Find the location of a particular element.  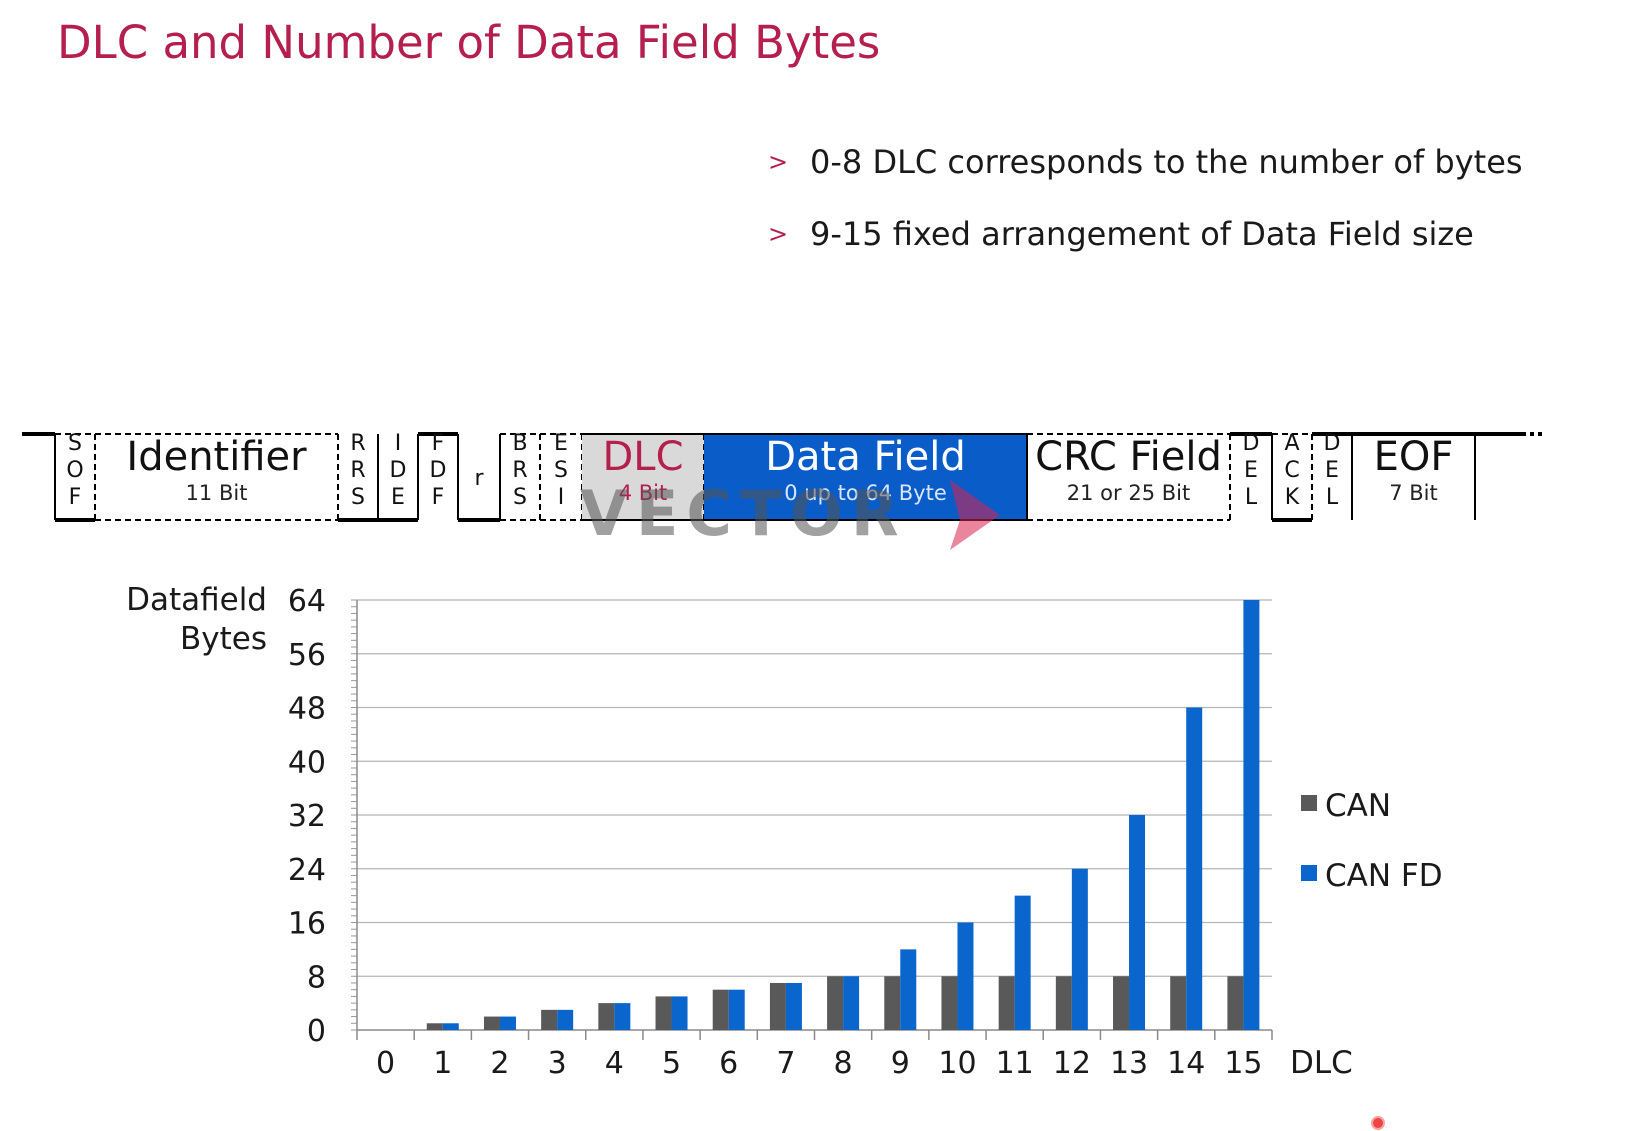

pointer-indicator is located at coordinates (1378, 1123).